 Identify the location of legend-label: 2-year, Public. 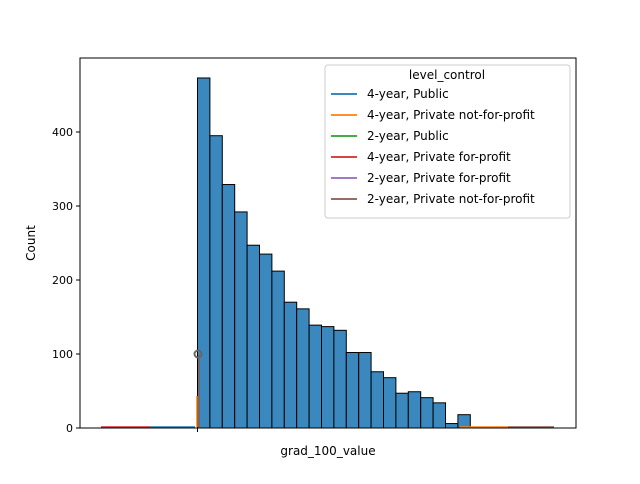
(408, 136).